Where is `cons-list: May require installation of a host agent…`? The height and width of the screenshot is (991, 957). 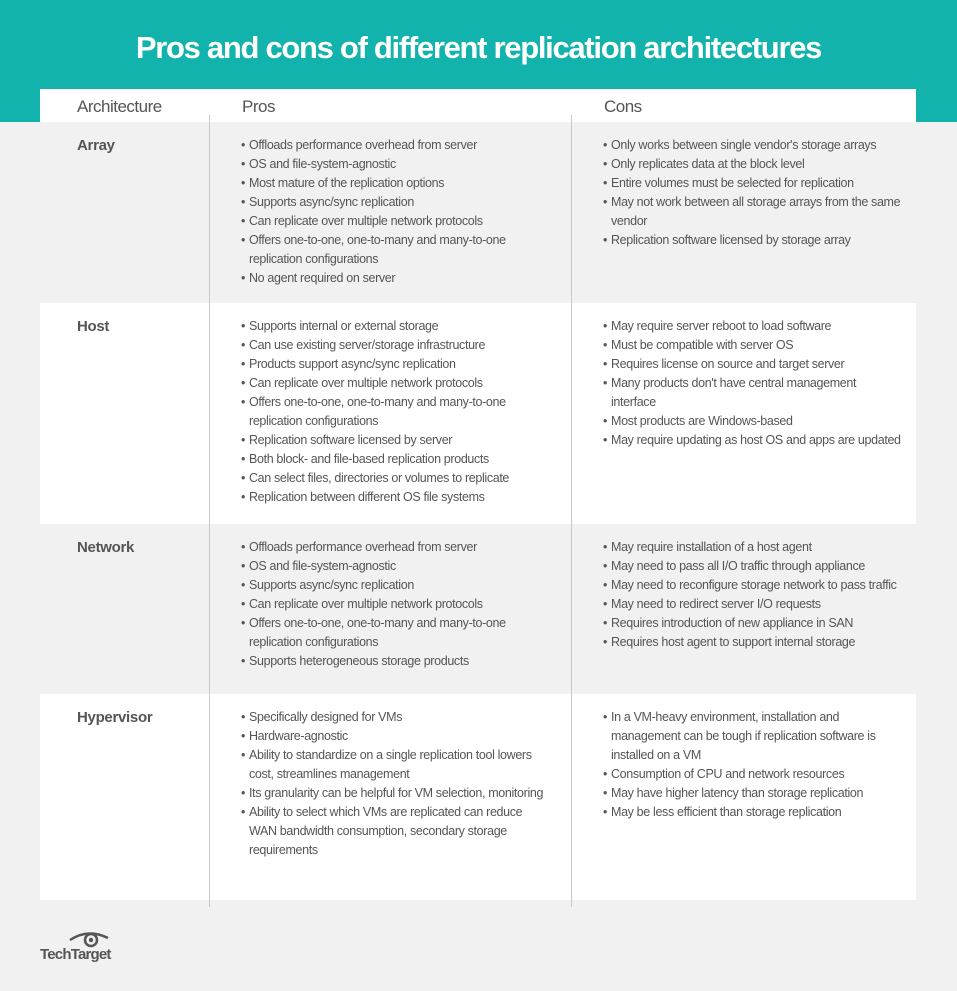 cons-list: May require installation of a host agent… is located at coordinates (753, 595).